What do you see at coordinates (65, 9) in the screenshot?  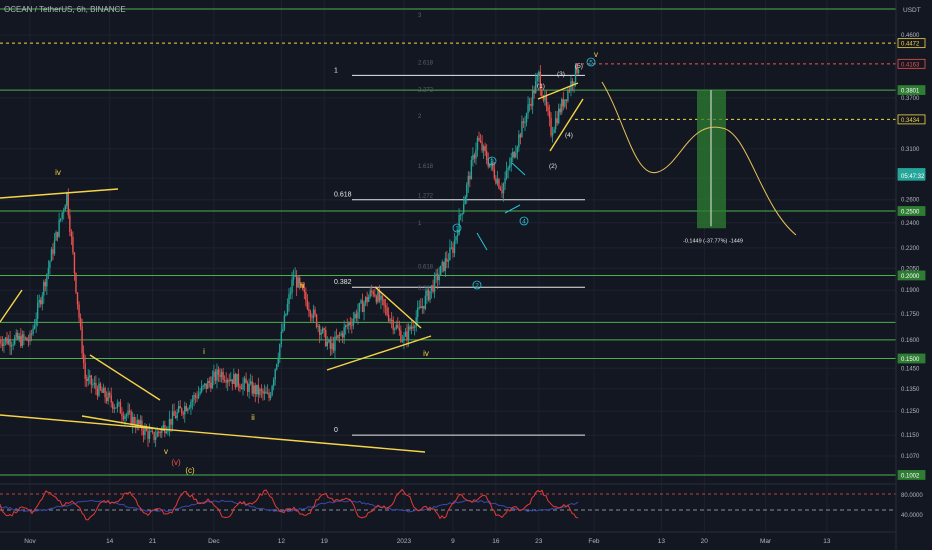 I see `symbol-header: OCEAN / TetherUS, 6h, BINANCE` at bounding box center [65, 9].